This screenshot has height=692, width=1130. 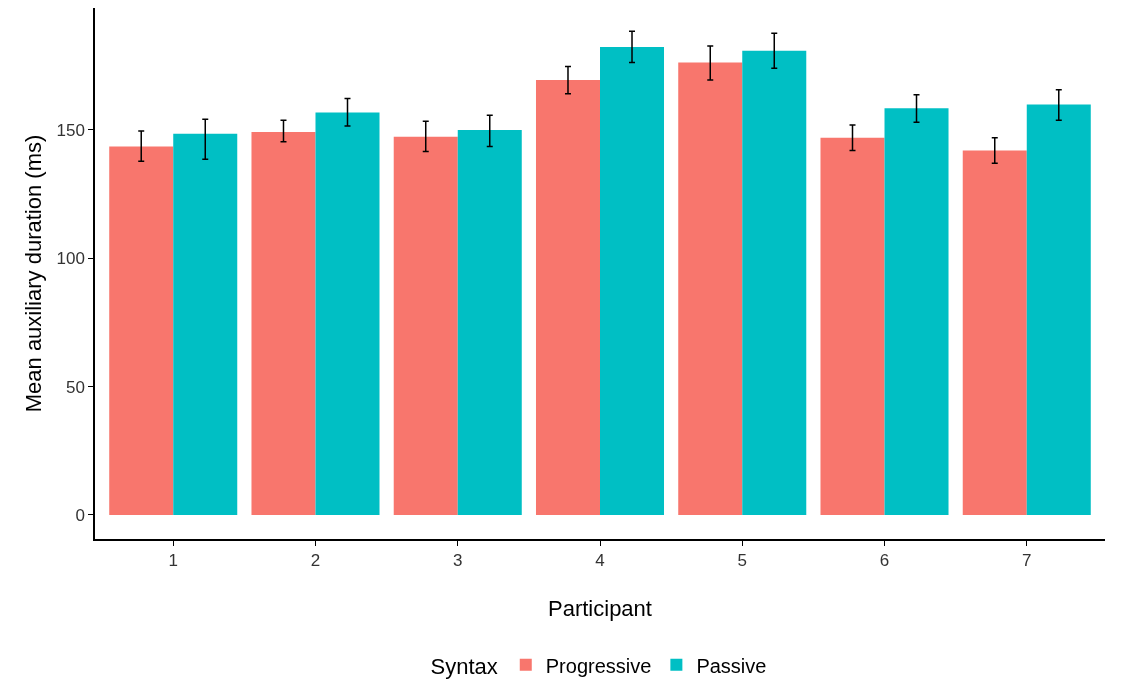 I want to click on legend-label: Passive, so click(x=731, y=665).